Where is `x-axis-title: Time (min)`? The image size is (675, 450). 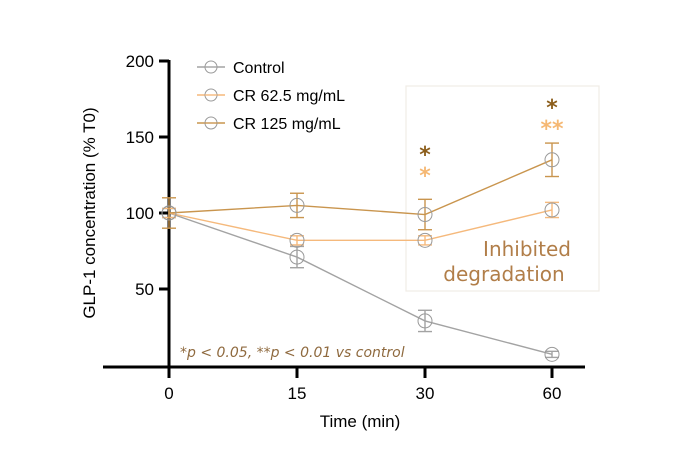
x-axis-title: Time (min) is located at coordinates (360, 421).